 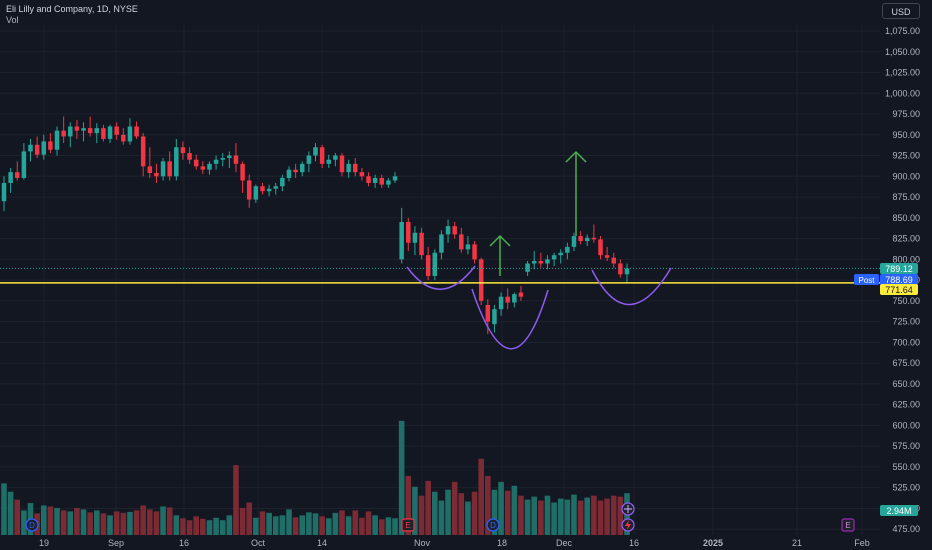 What do you see at coordinates (848, 525) in the screenshot?
I see `earnings-marker-feb` at bounding box center [848, 525].